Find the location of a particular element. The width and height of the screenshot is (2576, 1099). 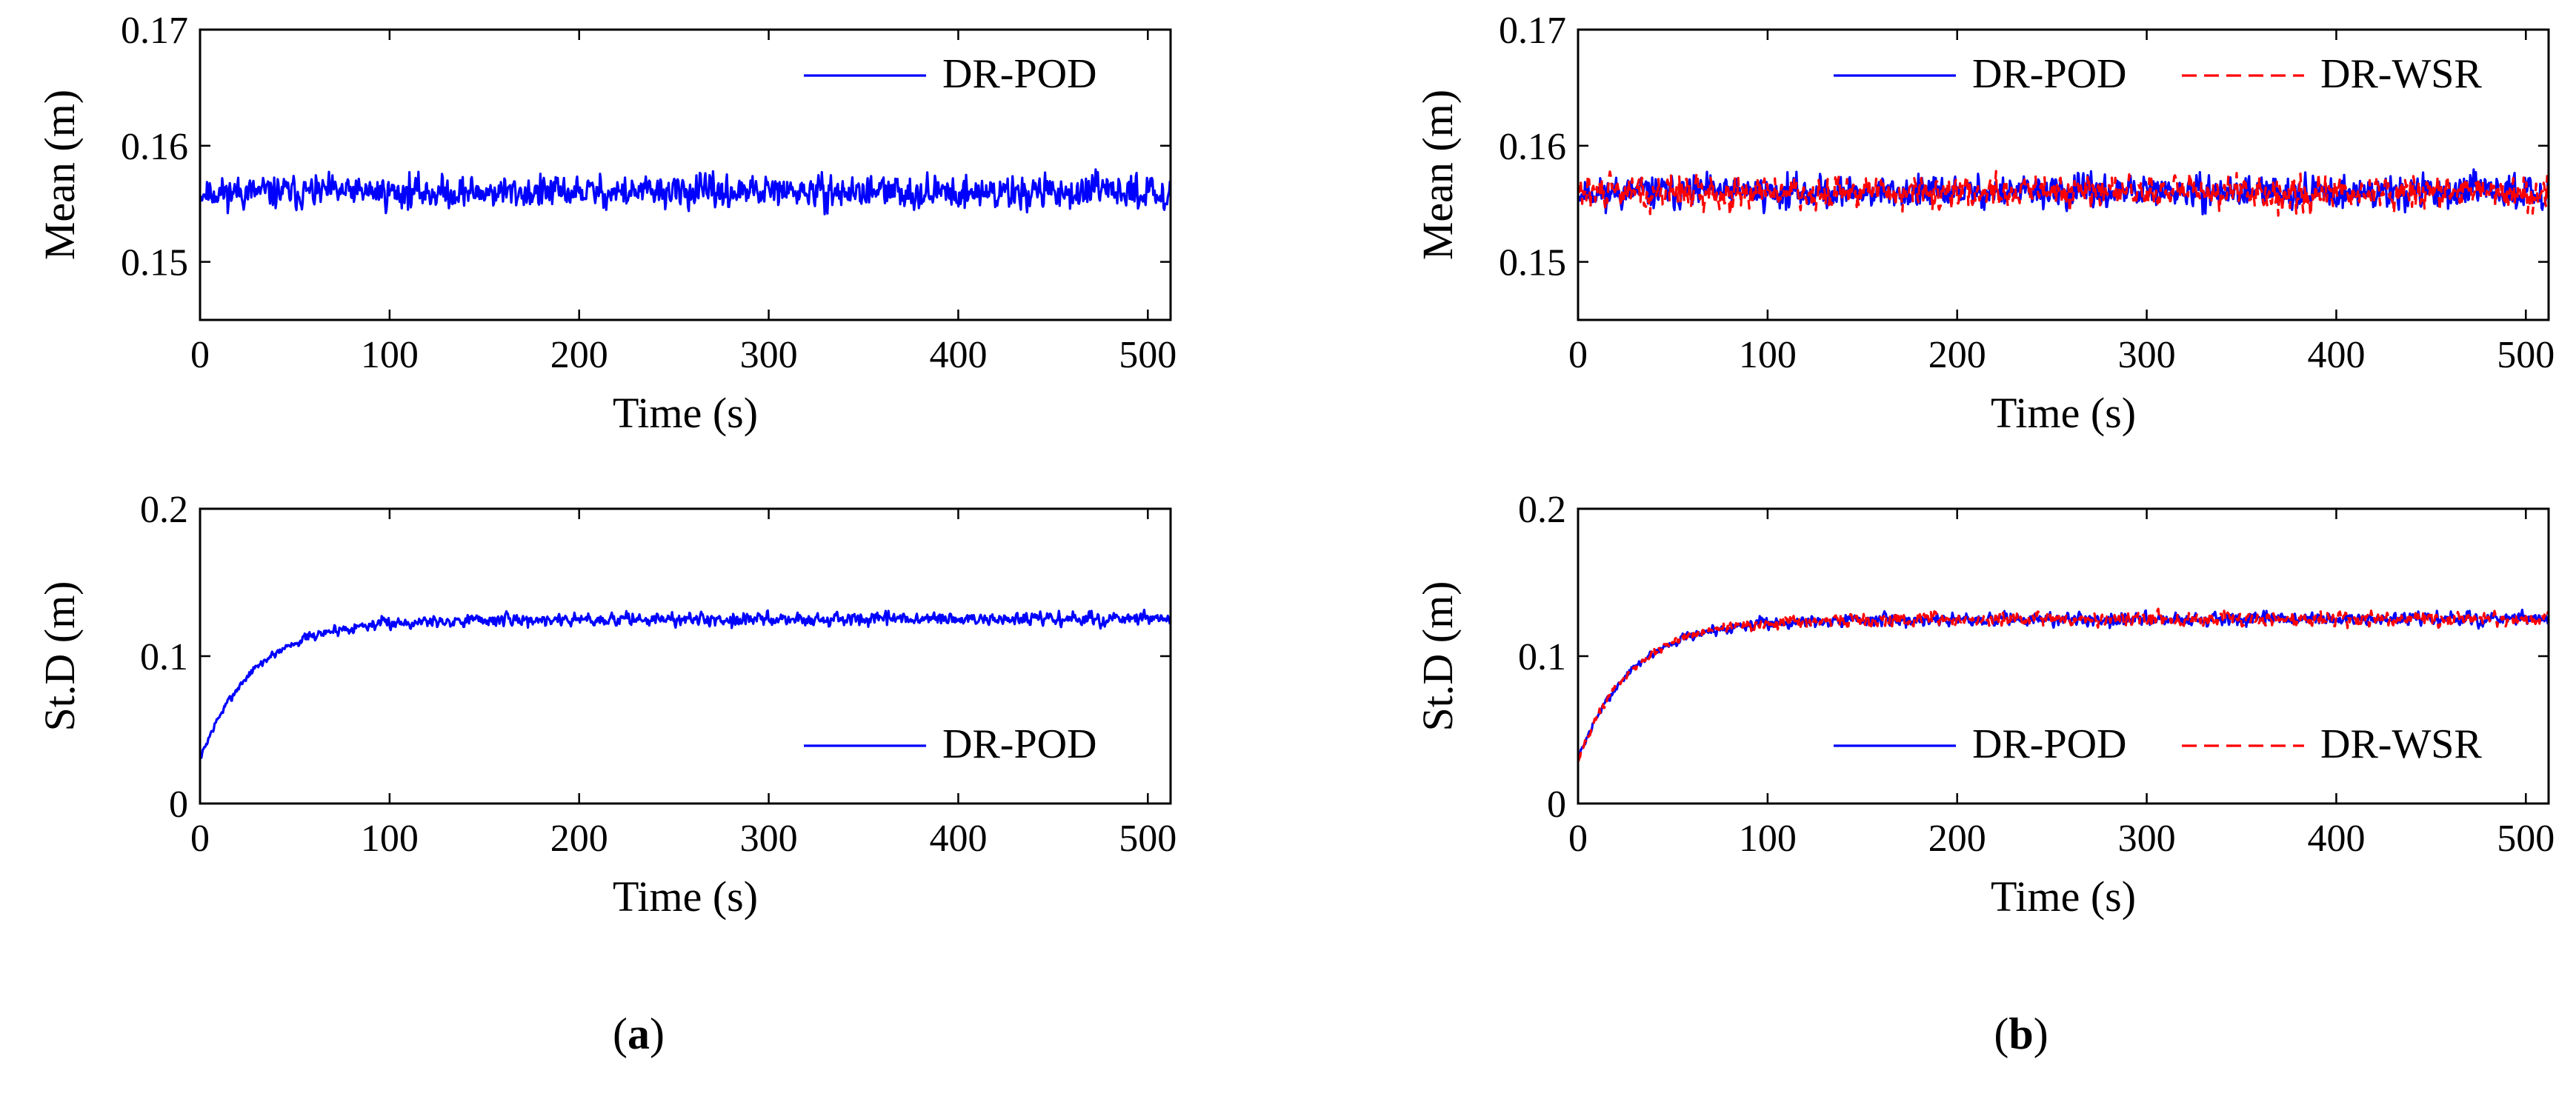

caption-a: (a) is located at coordinates (639, 1033).